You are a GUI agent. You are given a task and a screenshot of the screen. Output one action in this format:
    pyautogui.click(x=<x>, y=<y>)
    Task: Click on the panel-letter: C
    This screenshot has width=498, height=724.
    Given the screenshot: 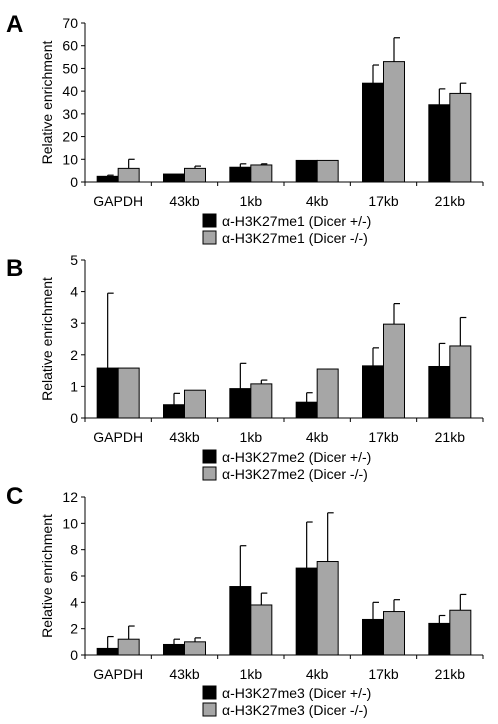 What is the action you would take?
    pyautogui.click(x=14, y=496)
    